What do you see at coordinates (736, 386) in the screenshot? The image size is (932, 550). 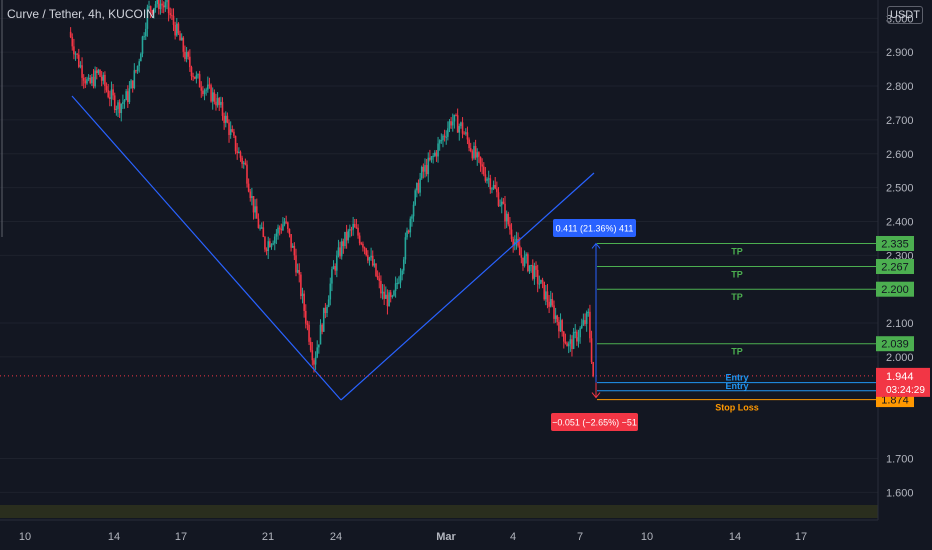 I see `entry-label-2: Entry` at bounding box center [736, 386].